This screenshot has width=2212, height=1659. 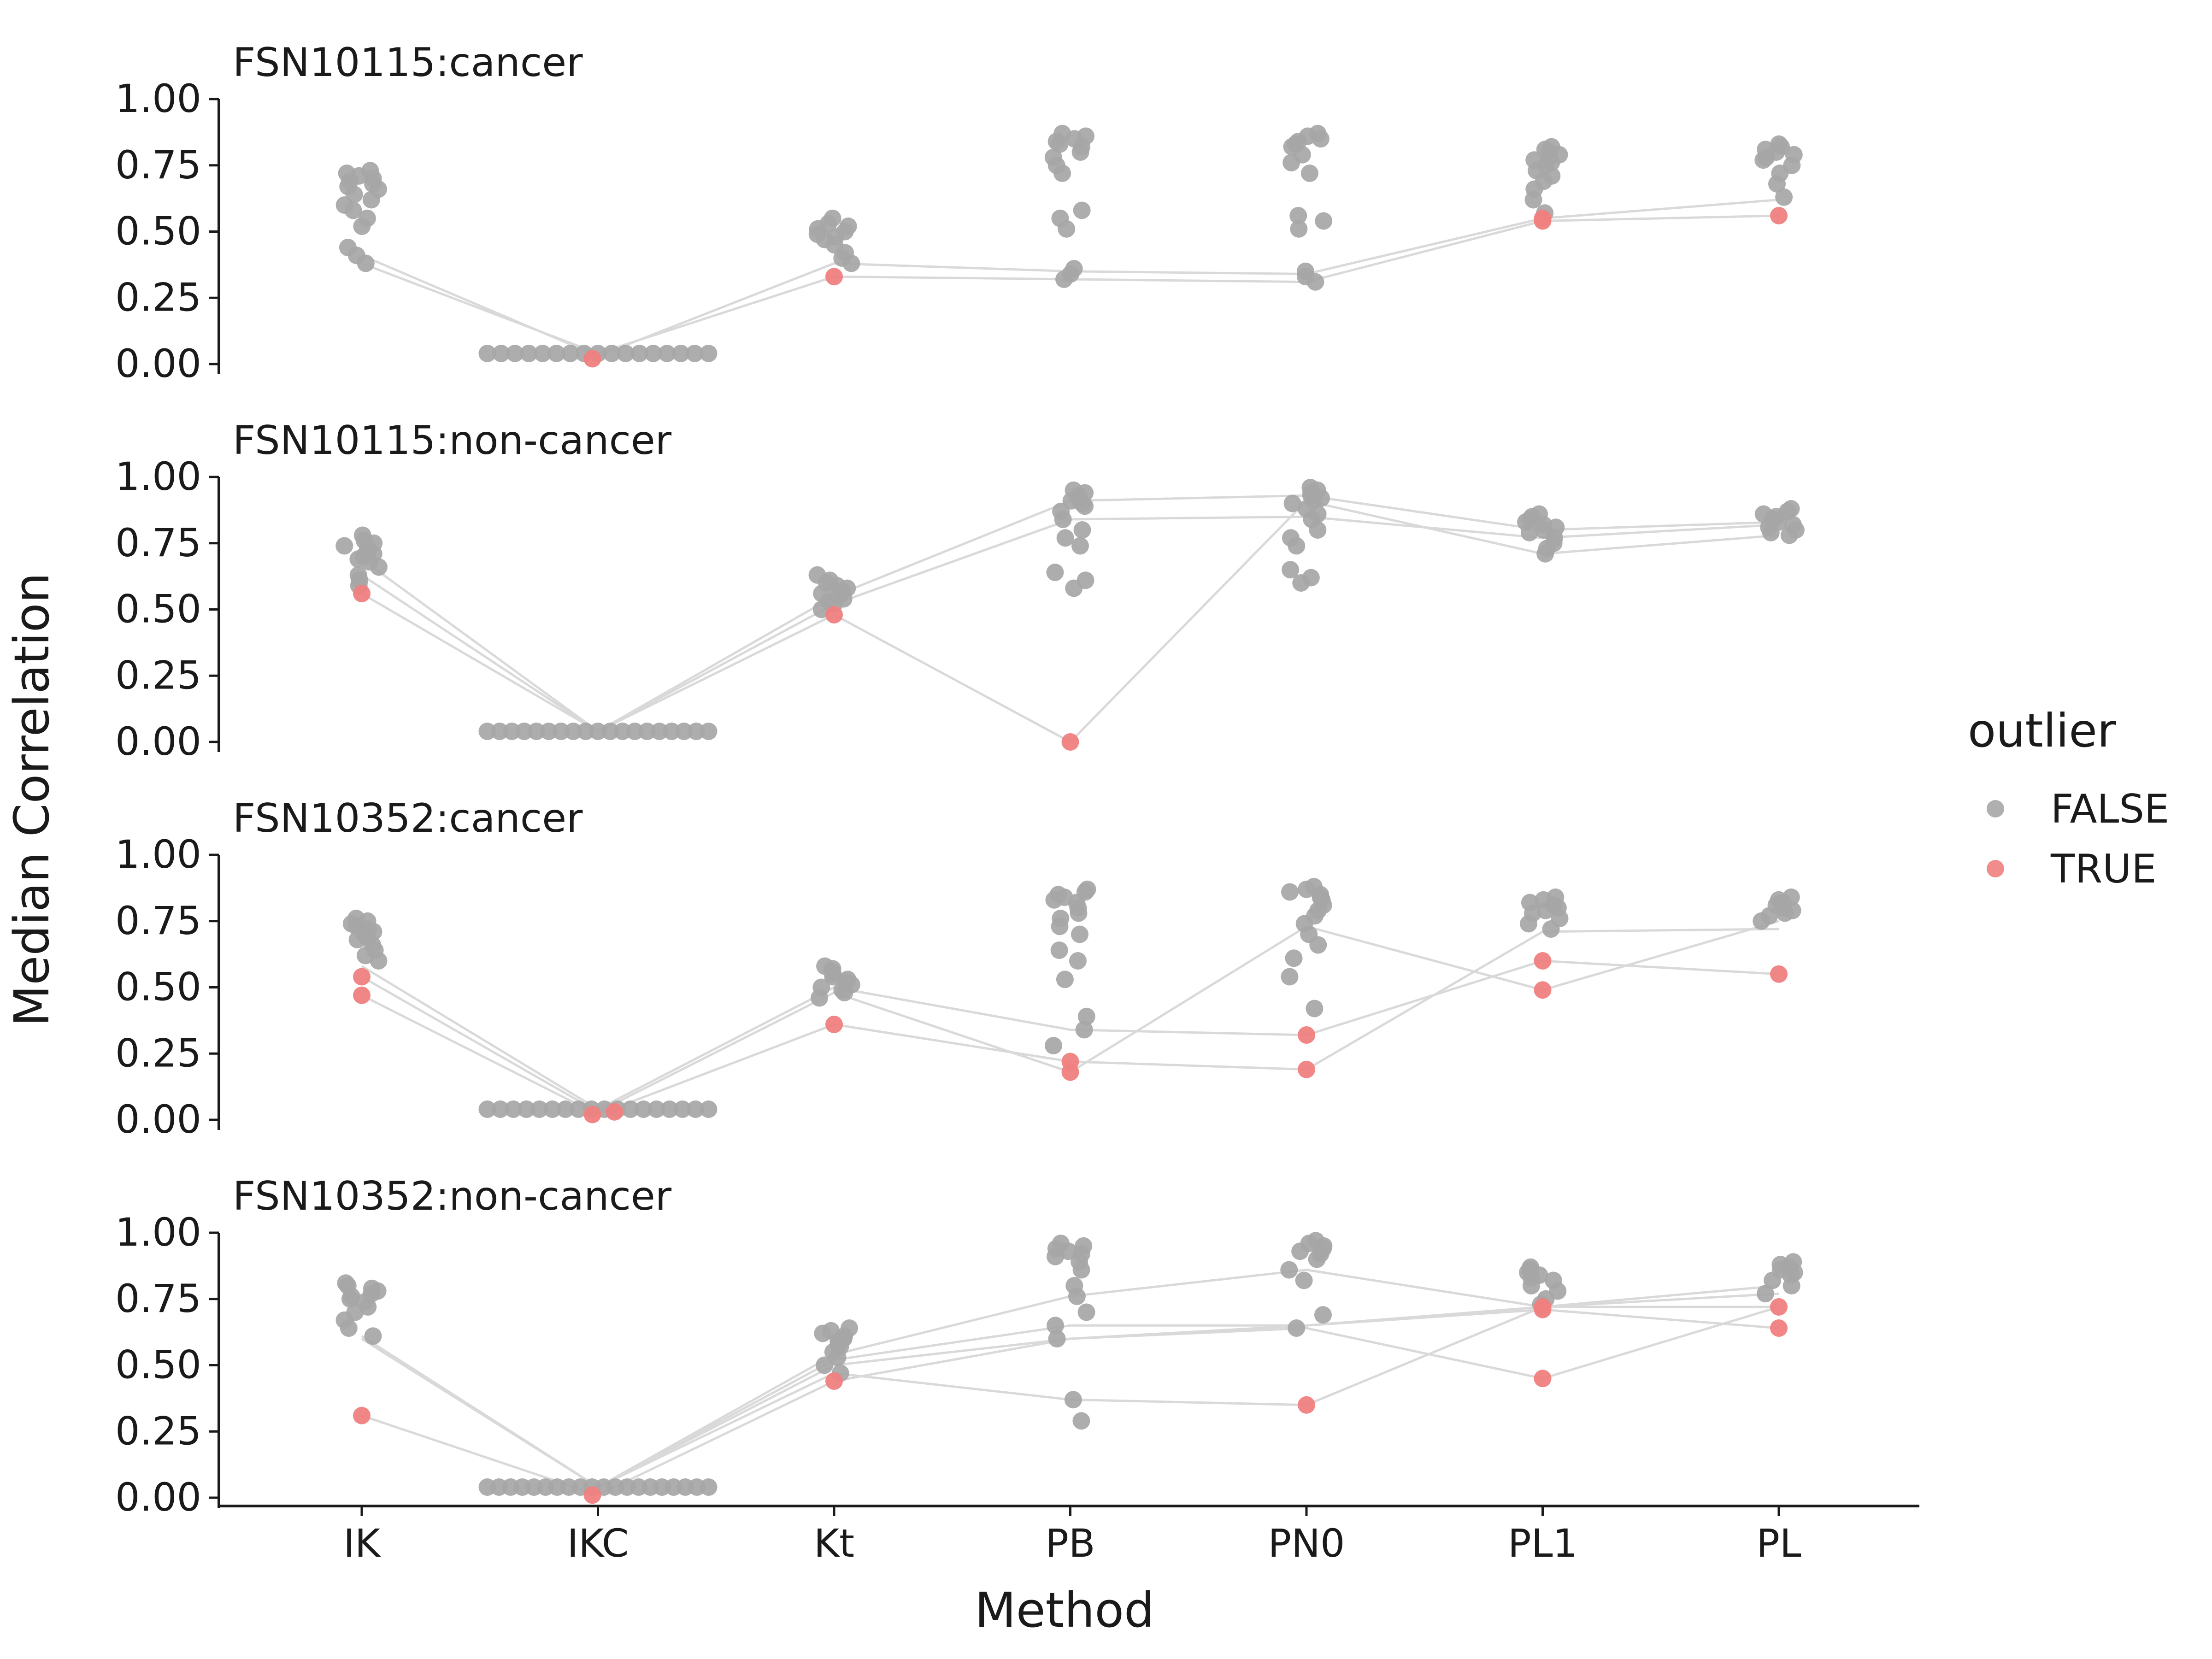 What do you see at coordinates (1995, 868) in the screenshot?
I see `legend-marker-true` at bounding box center [1995, 868].